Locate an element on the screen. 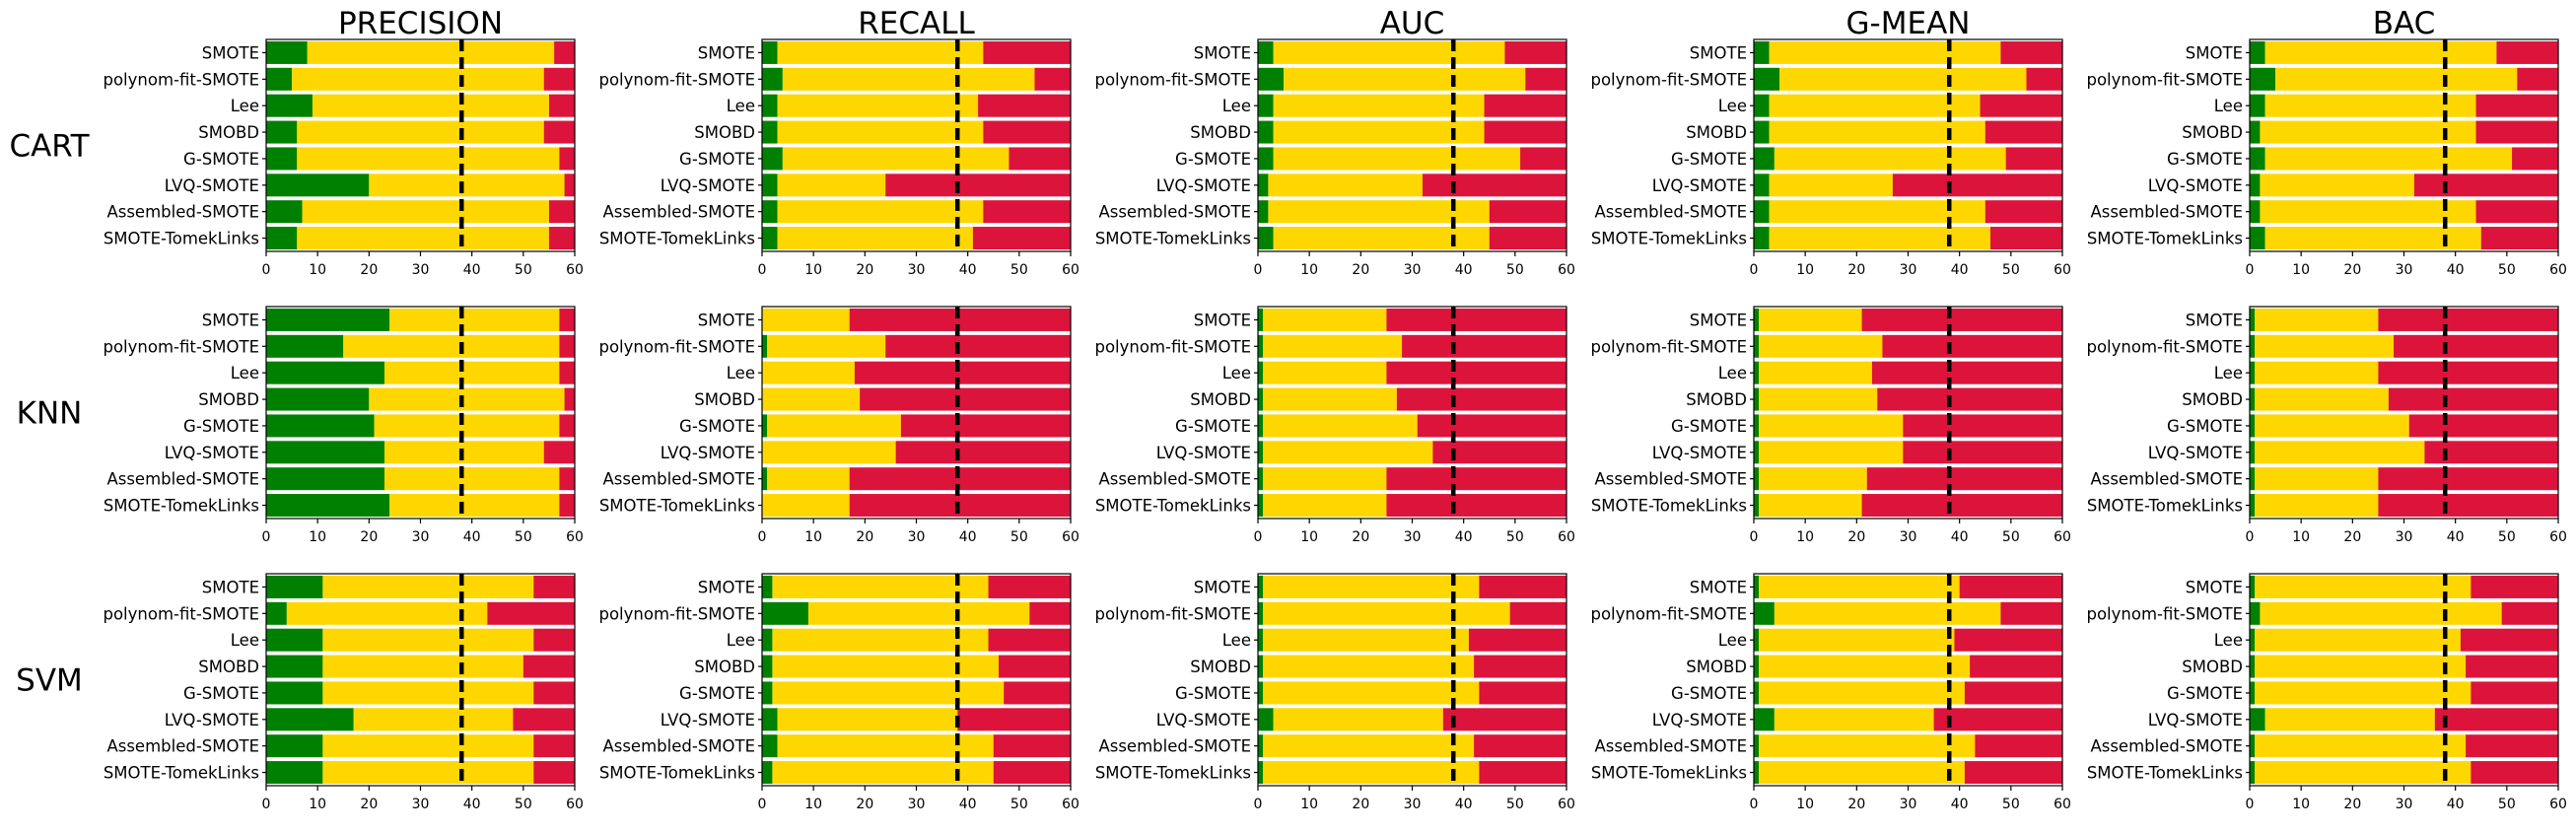 This screenshot has width=2576, height=833. panel-svm-g-mean is located at coordinates (1906, 682).